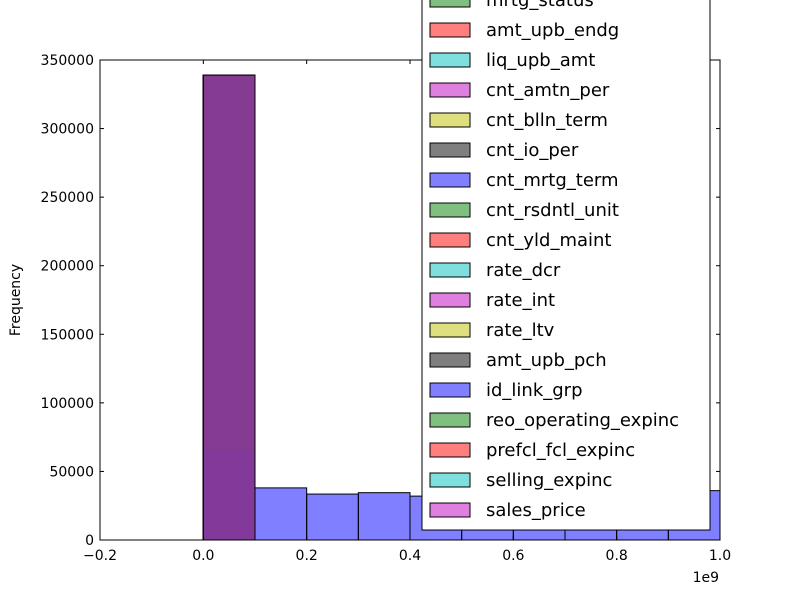 The width and height of the screenshot is (800, 600). Describe the element at coordinates (450, 510) in the screenshot. I see `legend-swatch-sales_price` at that location.